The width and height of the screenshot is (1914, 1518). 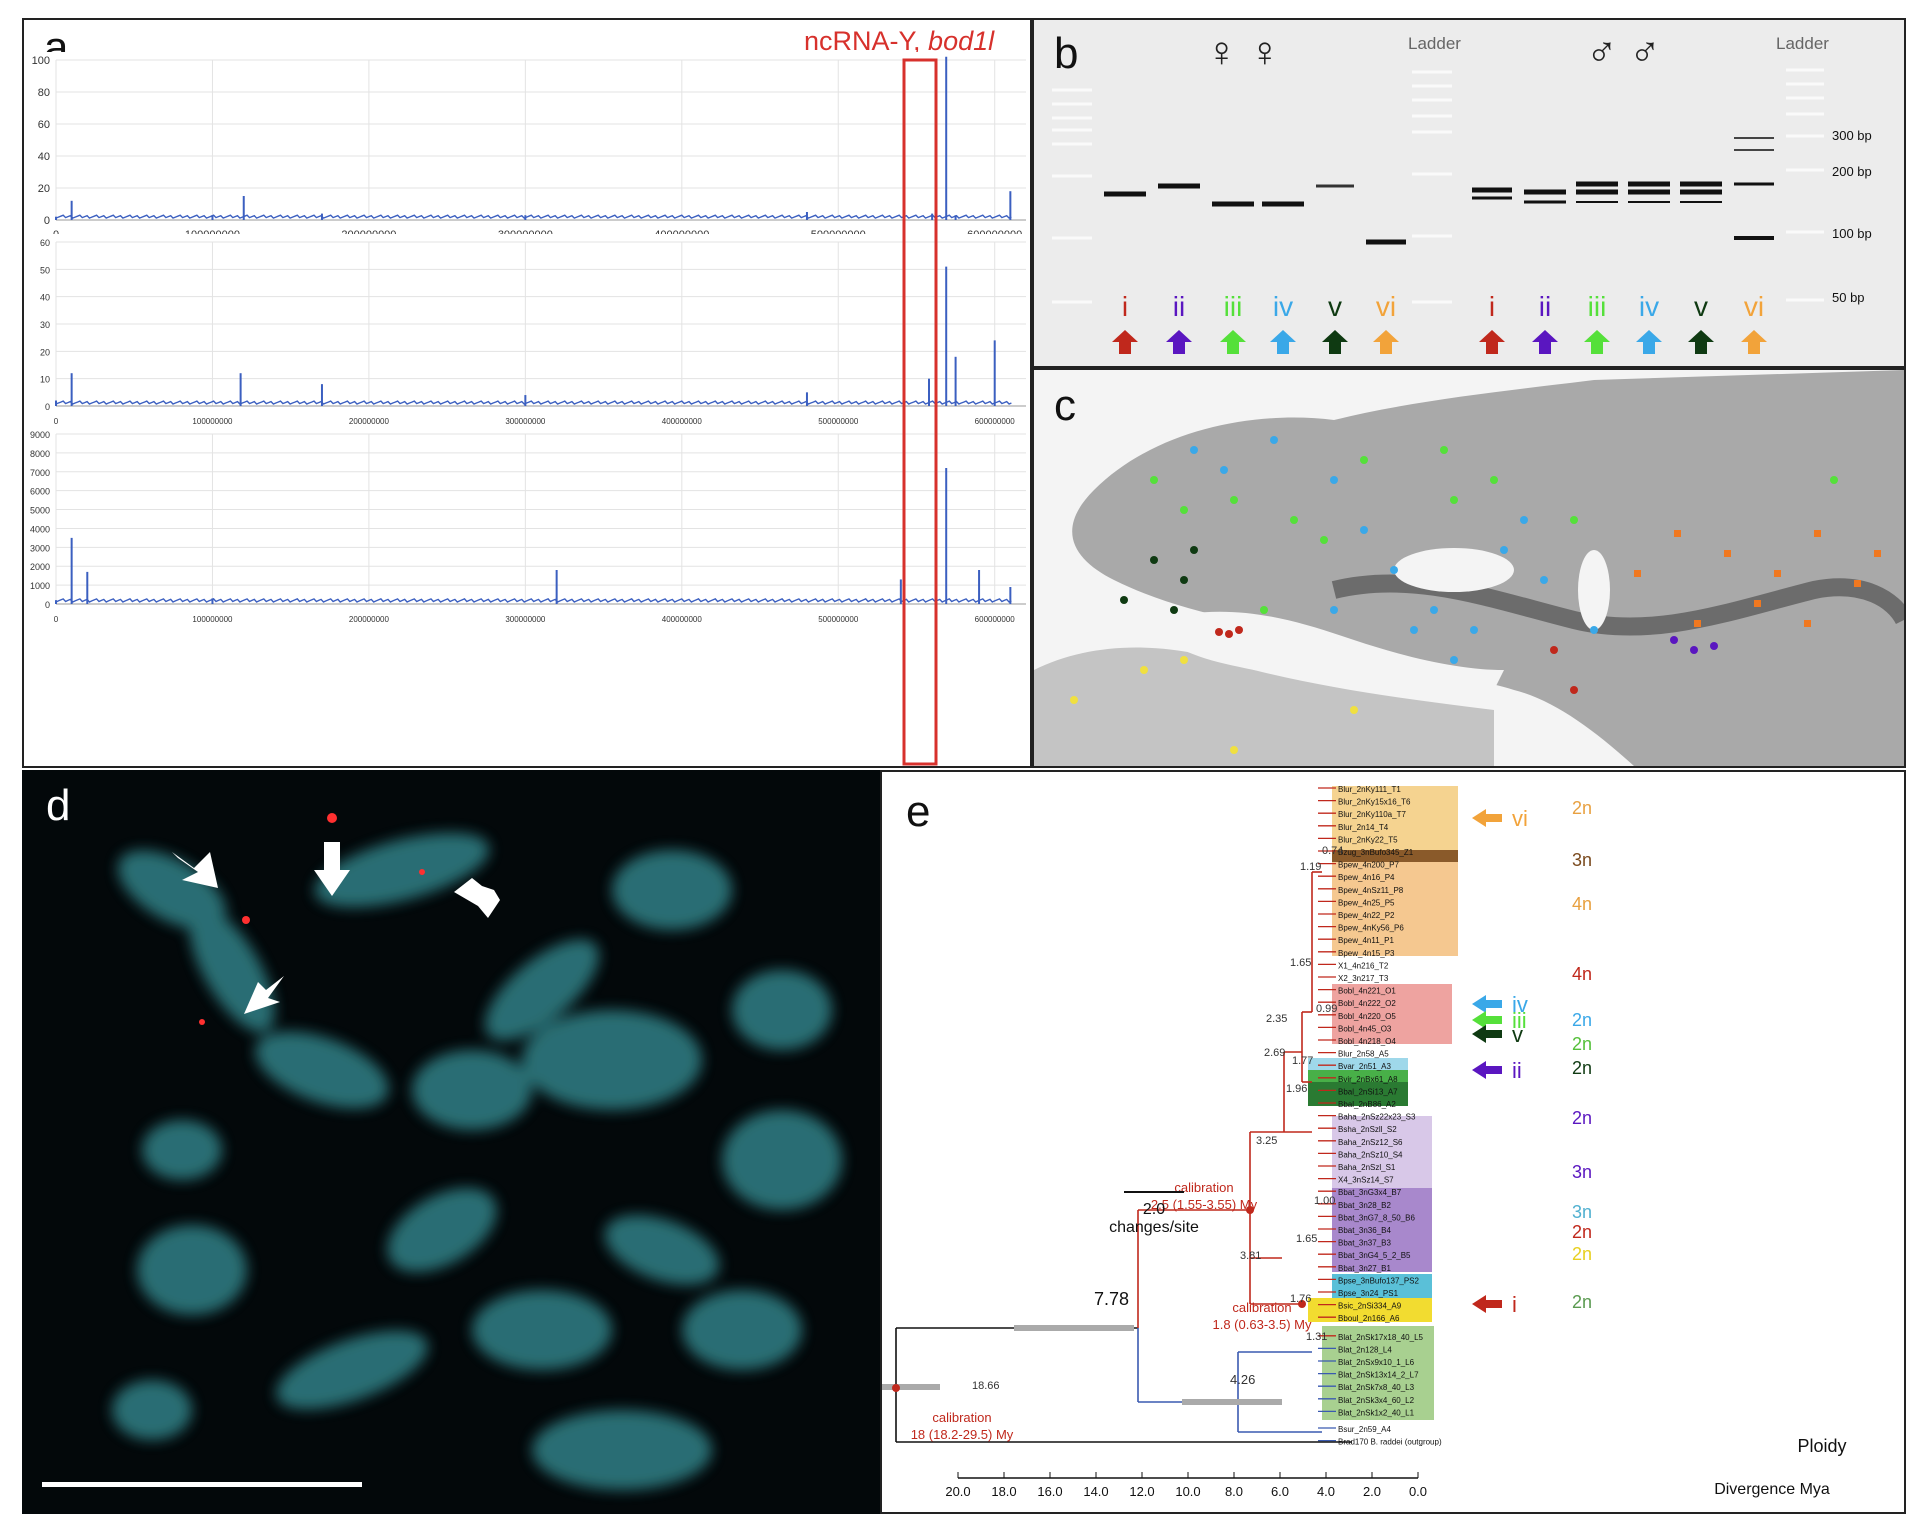 What do you see at coordinates (1390, 1442) in the screenshot?
I see `taxon-label: Brad170 B. raddei (outgroup)` at bounding box center [1390, 1442].